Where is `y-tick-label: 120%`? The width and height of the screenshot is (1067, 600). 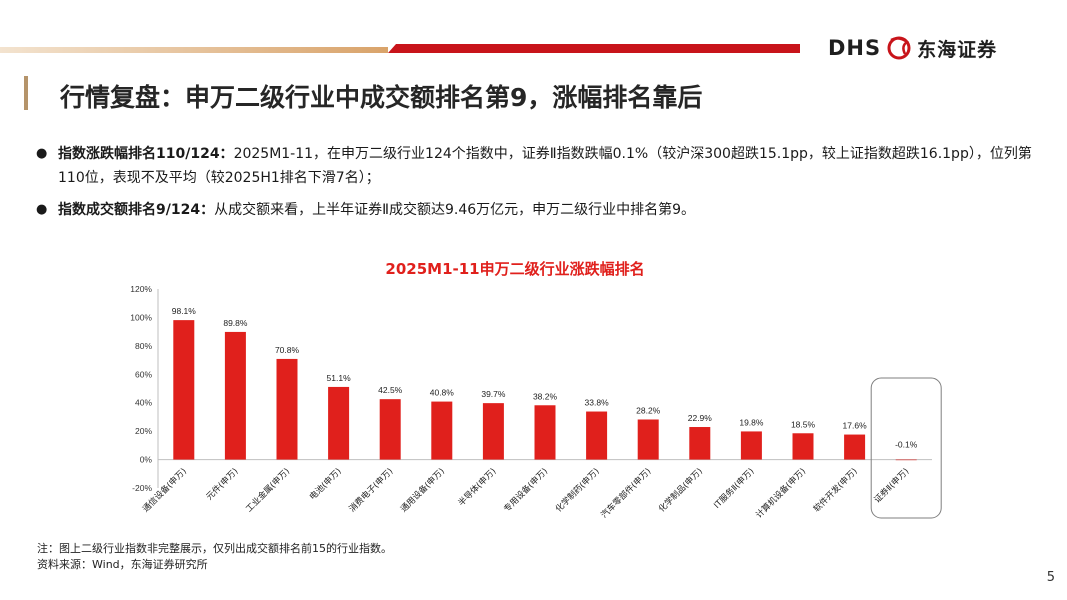 y-tick-label: 120% is located at coordinates (141, 289).